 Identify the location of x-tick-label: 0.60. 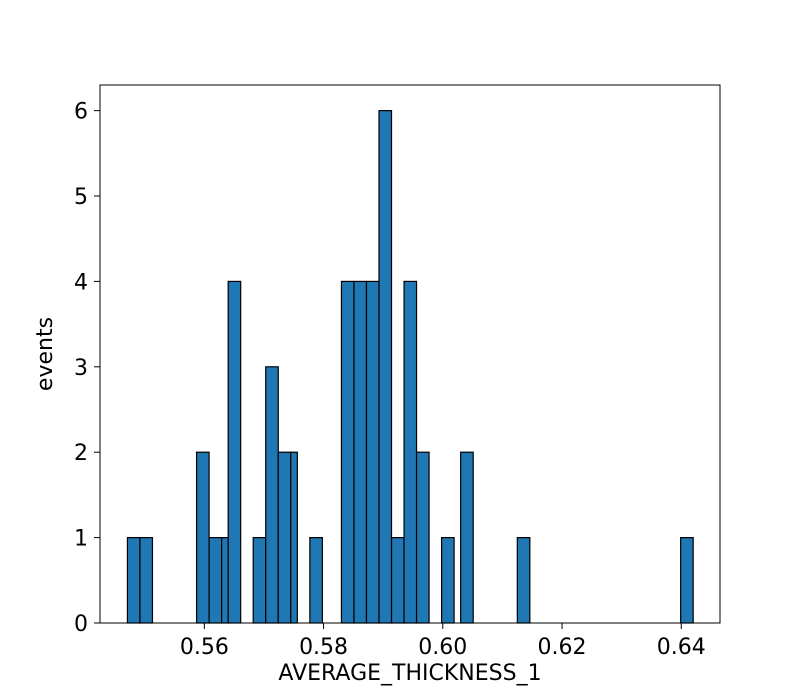
(442, 647).